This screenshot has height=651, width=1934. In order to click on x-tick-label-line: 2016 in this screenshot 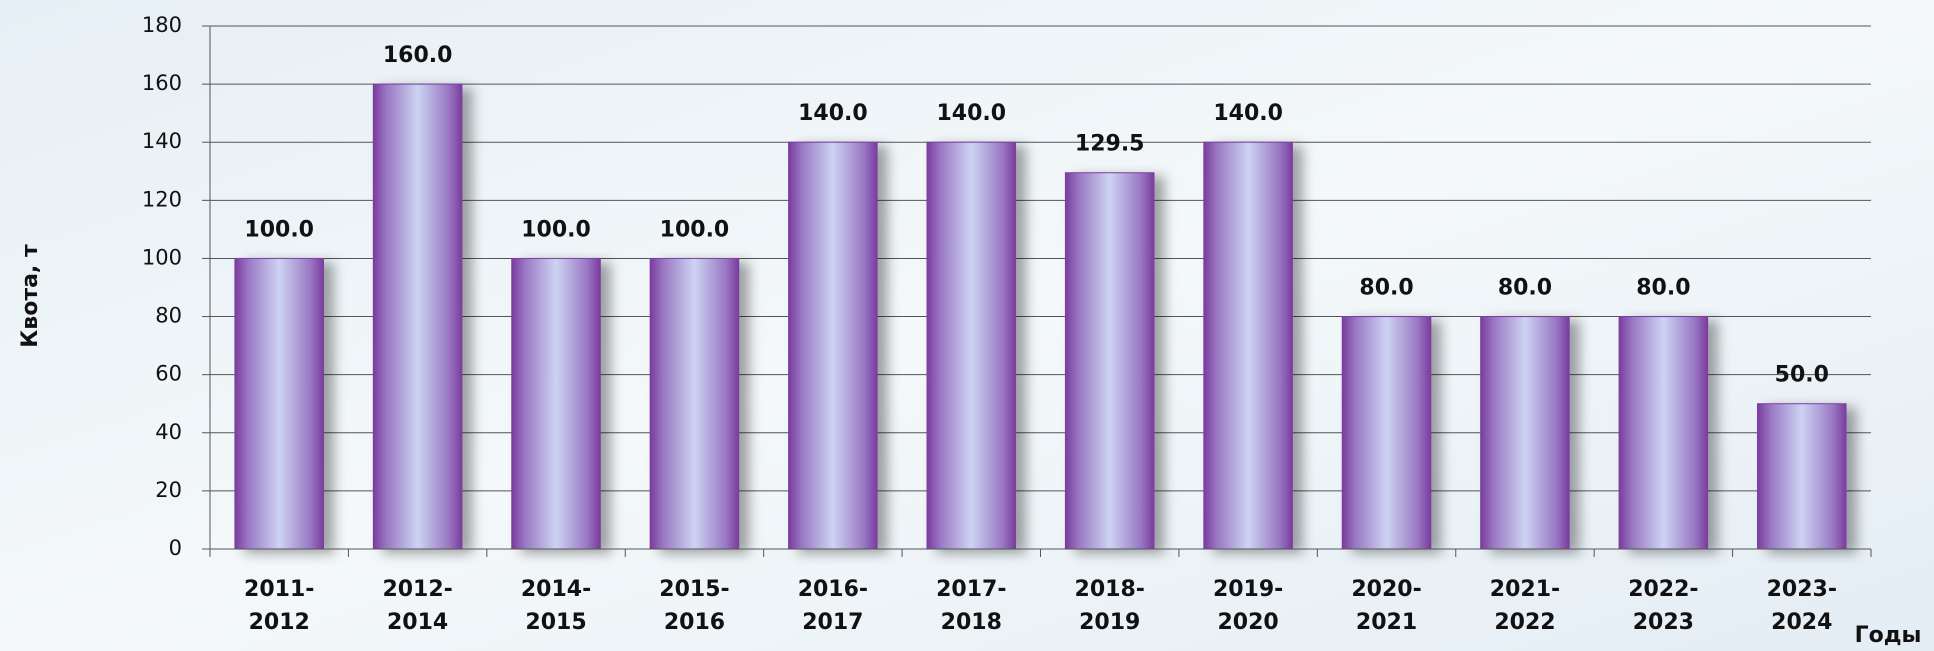, I will do `click(694, 622)`.